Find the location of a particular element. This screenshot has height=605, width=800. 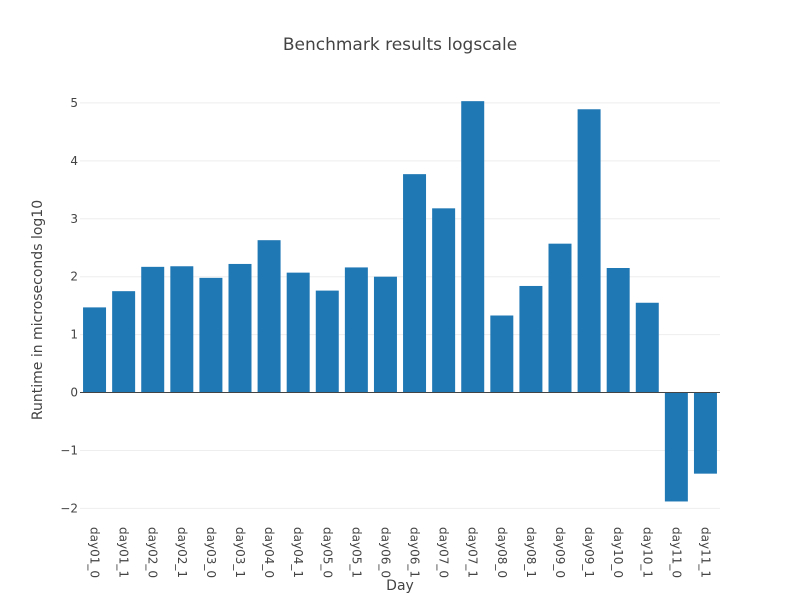

y-tick-label: 0 is located at coordinates (74, 393).